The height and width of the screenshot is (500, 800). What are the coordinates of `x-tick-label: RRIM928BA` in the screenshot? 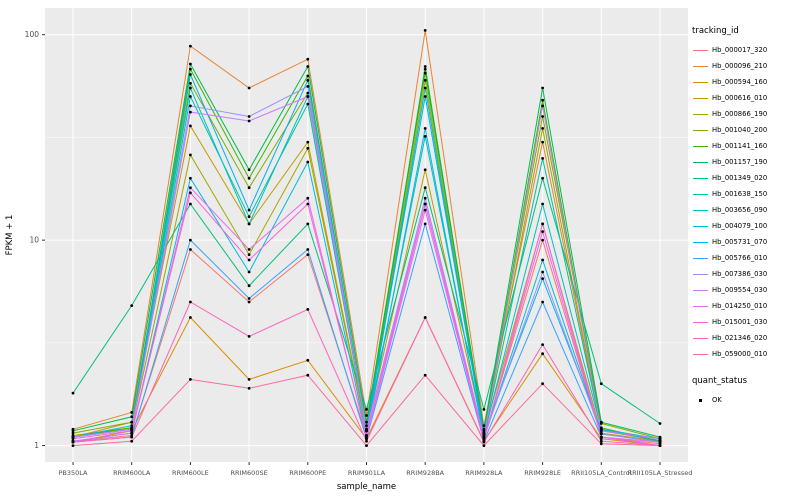 It's located at (425, 473).